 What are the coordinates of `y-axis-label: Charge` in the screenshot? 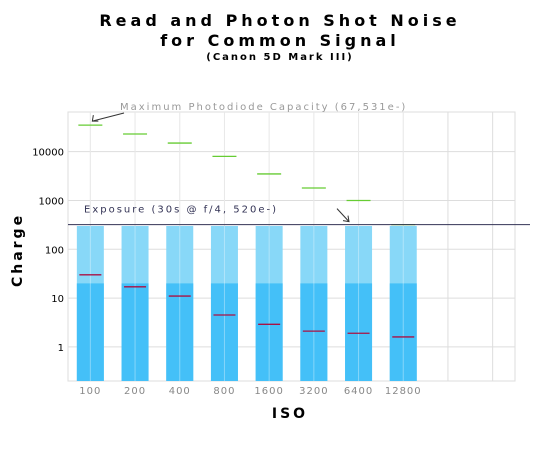 It's located at (18, 250).